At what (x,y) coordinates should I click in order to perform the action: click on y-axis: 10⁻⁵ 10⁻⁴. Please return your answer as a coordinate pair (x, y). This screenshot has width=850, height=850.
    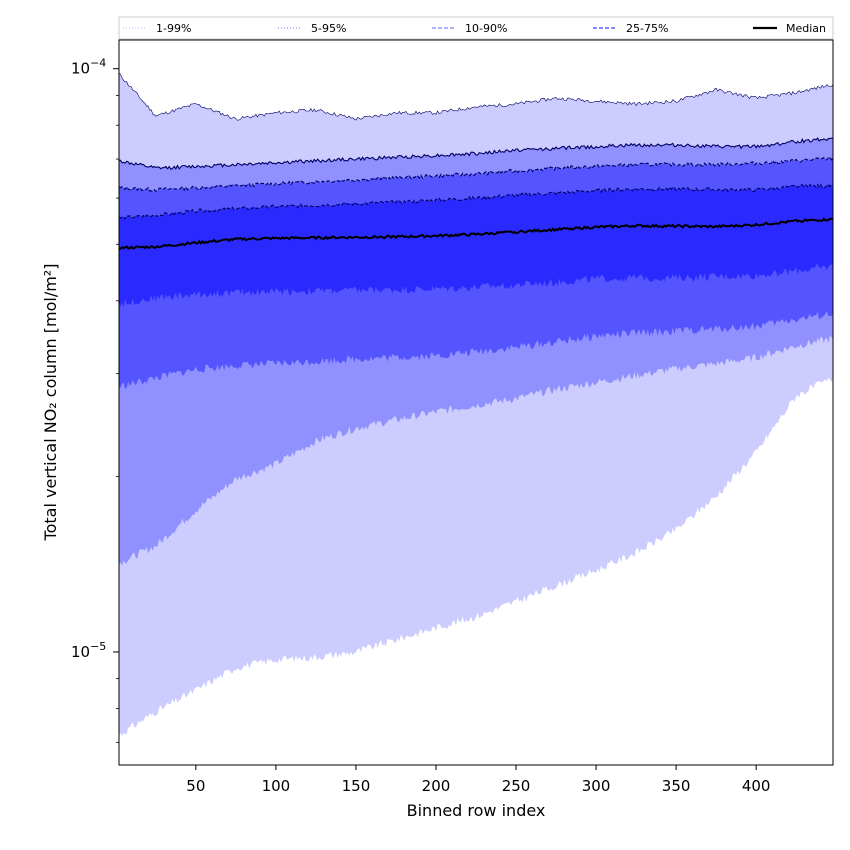
    Looking at the image, I should click on (95, 400).